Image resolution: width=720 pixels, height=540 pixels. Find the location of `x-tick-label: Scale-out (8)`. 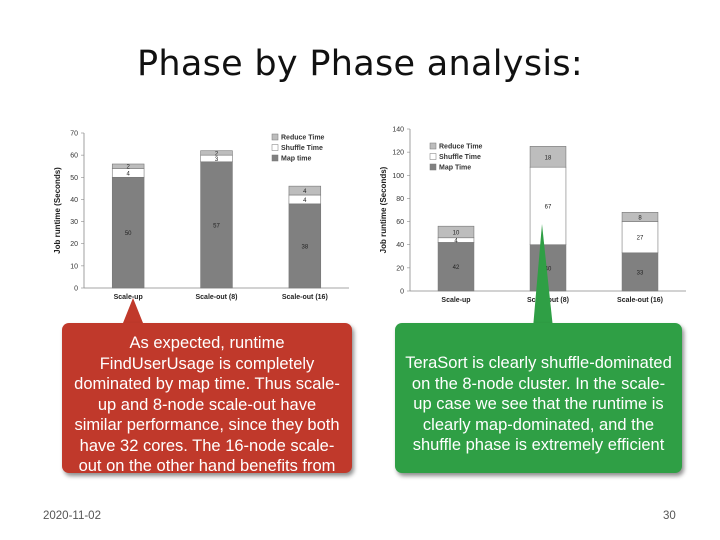

x-tick-label: Scale-out (8) is located at coordinates (216, 297).